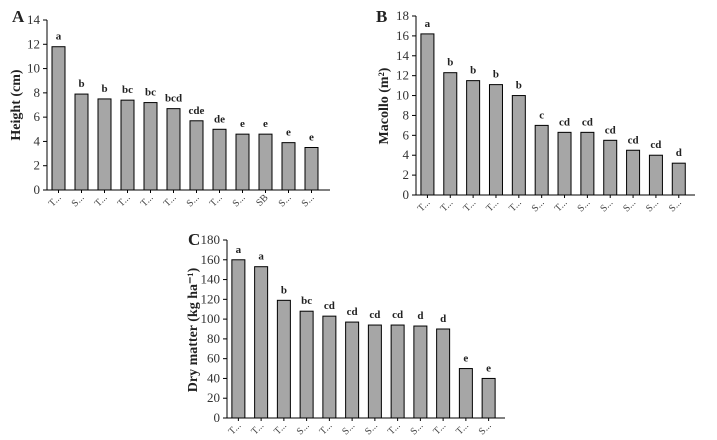  Describe the element at coordinates (217, 417) in the screenshot. I see `y-tick-label: 0` at that location.